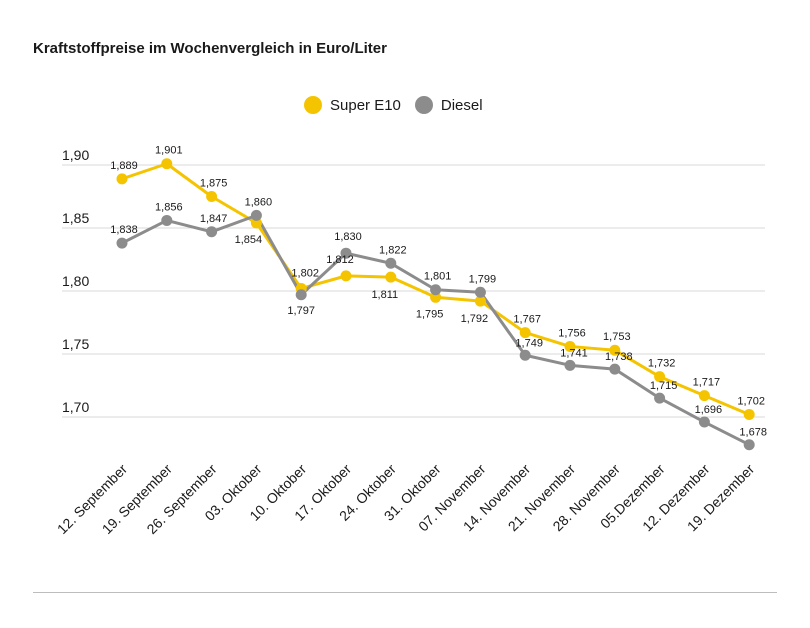 This screenshot has width=810, height=628. I want to click on data-label-super-e10: 1,717, so click(707, 383).